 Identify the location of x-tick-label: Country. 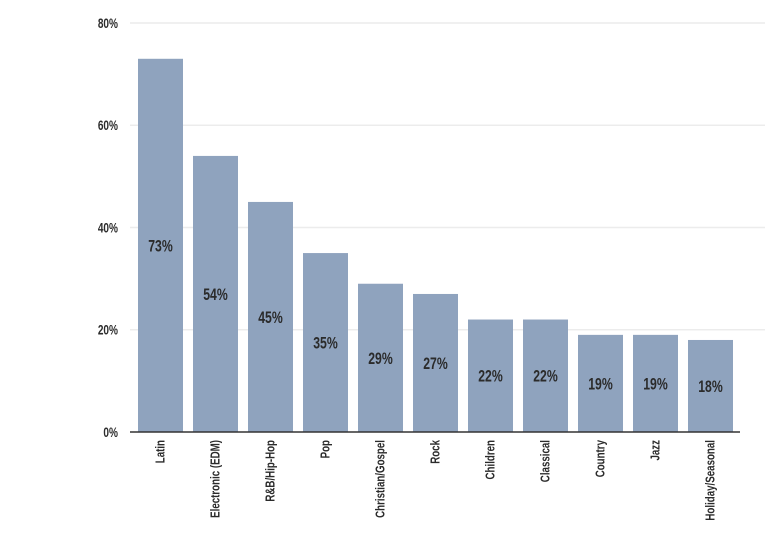
(600, 458).